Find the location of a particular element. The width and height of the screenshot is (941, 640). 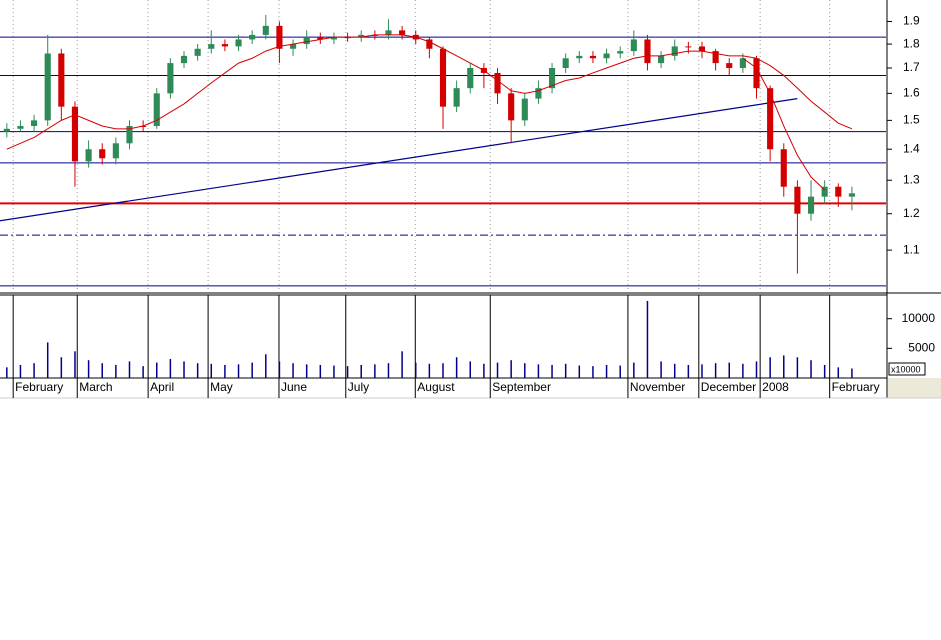

y-tick-label: 1.6 is located at coordinates (911, 93).